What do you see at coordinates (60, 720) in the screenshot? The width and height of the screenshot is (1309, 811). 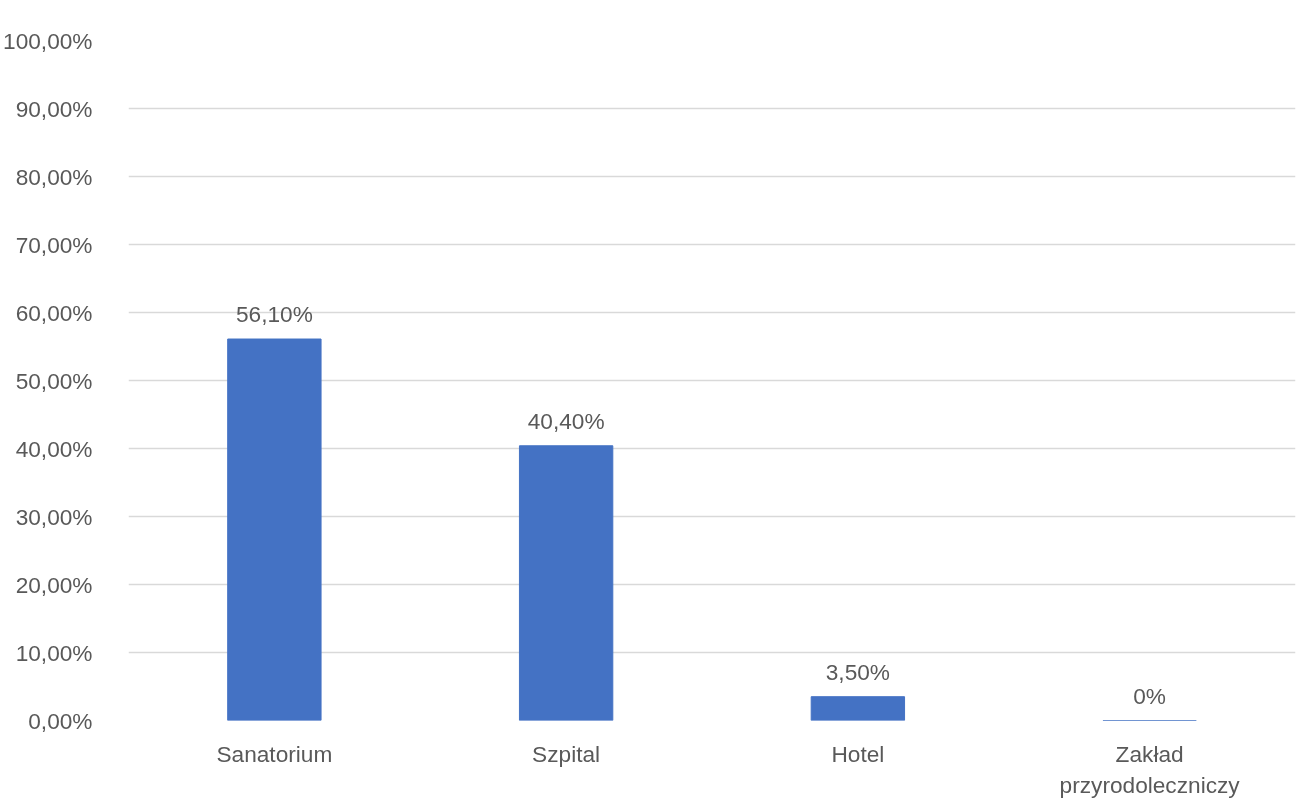 I see `y-tick-label: 0,00%` at bounding box center [60, 720].